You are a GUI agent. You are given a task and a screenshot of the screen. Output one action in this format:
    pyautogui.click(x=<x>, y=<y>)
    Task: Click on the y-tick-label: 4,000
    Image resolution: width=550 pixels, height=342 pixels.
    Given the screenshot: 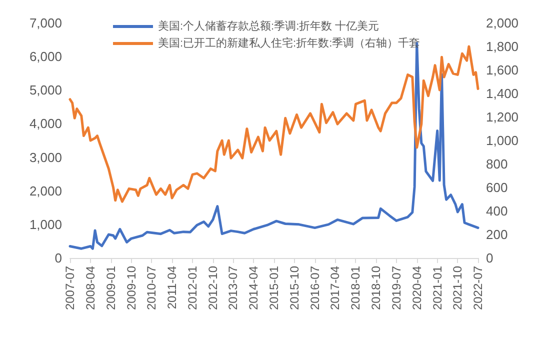 What is the action you would take?
    pyautogui.click(x=45, y=124)
    